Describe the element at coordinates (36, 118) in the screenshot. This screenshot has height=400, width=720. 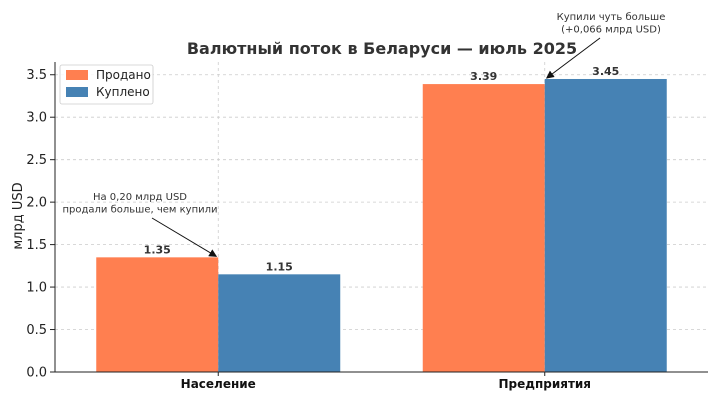
I see `y-tick-label: 3.0` at that location.